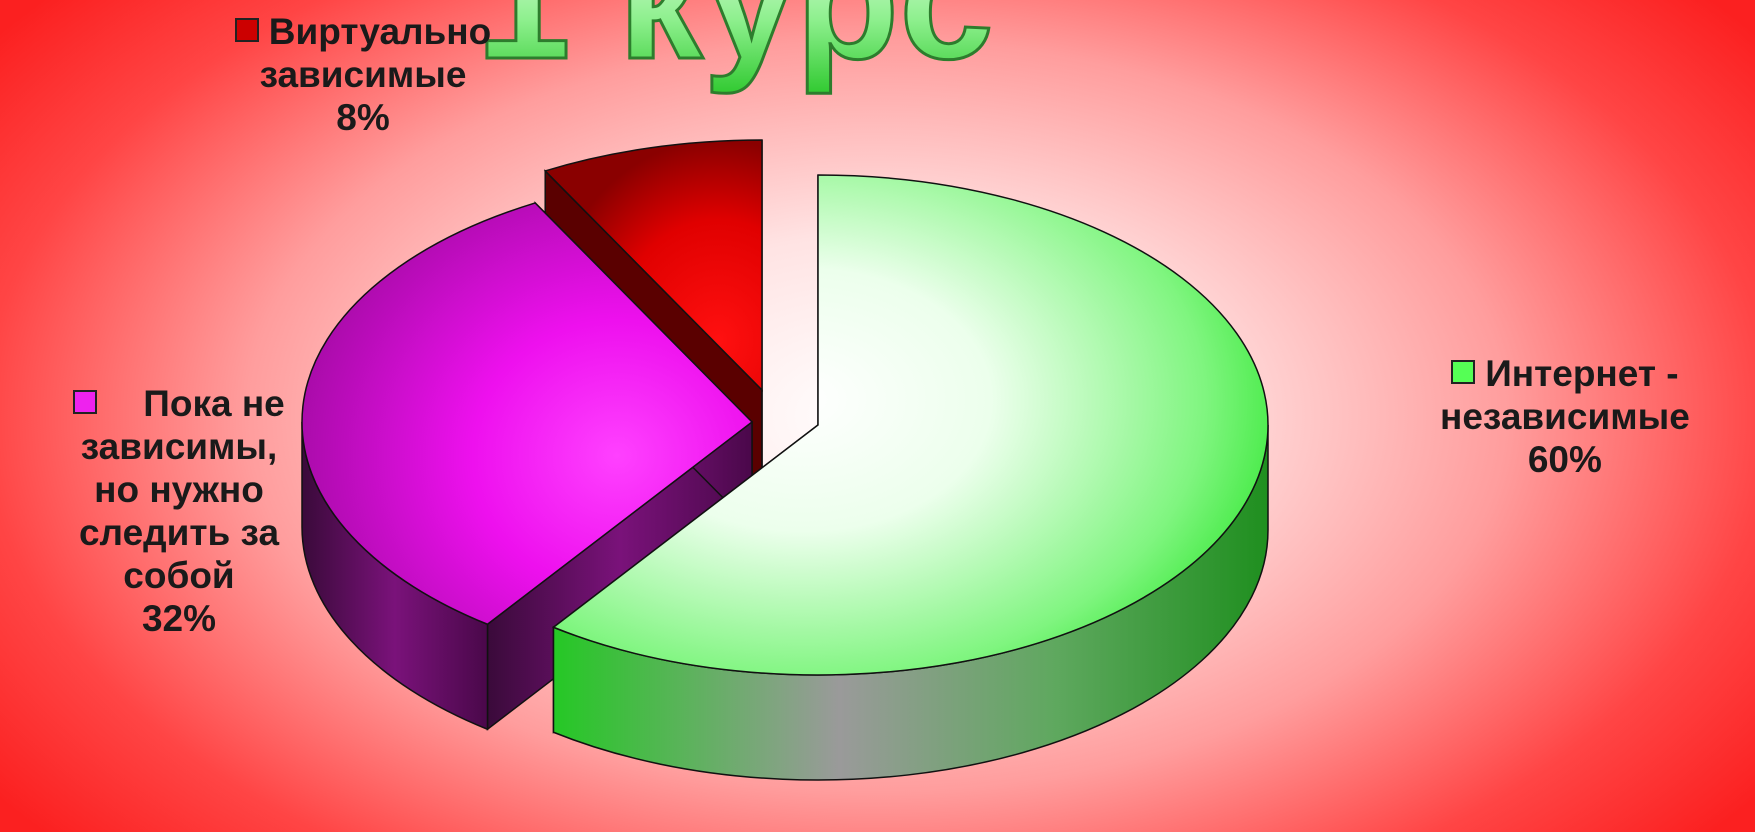  What do you see at coordinates (1463, 372) in the screenshot?
I see `legend-swatch-internet-independent` at bounding box center [1463, 372].